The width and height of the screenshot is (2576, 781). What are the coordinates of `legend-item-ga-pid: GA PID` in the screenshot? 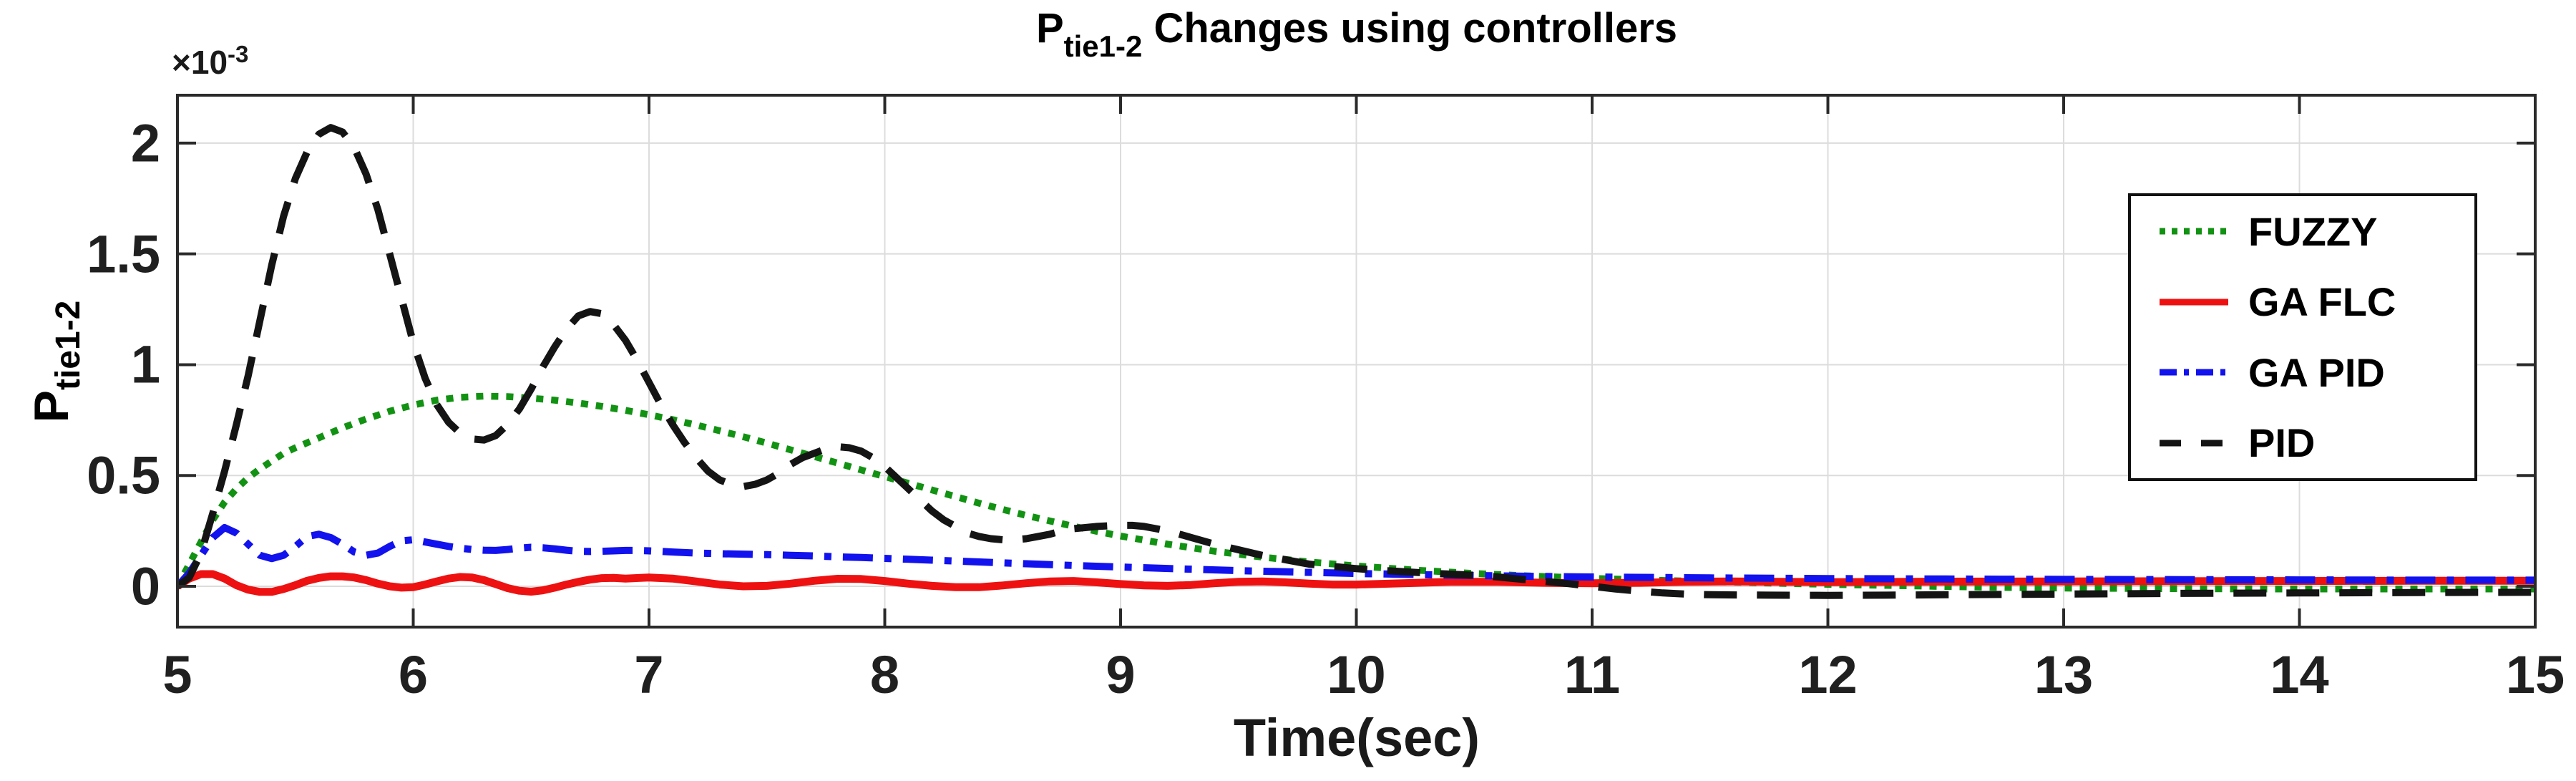 It's located at (2302, 373).